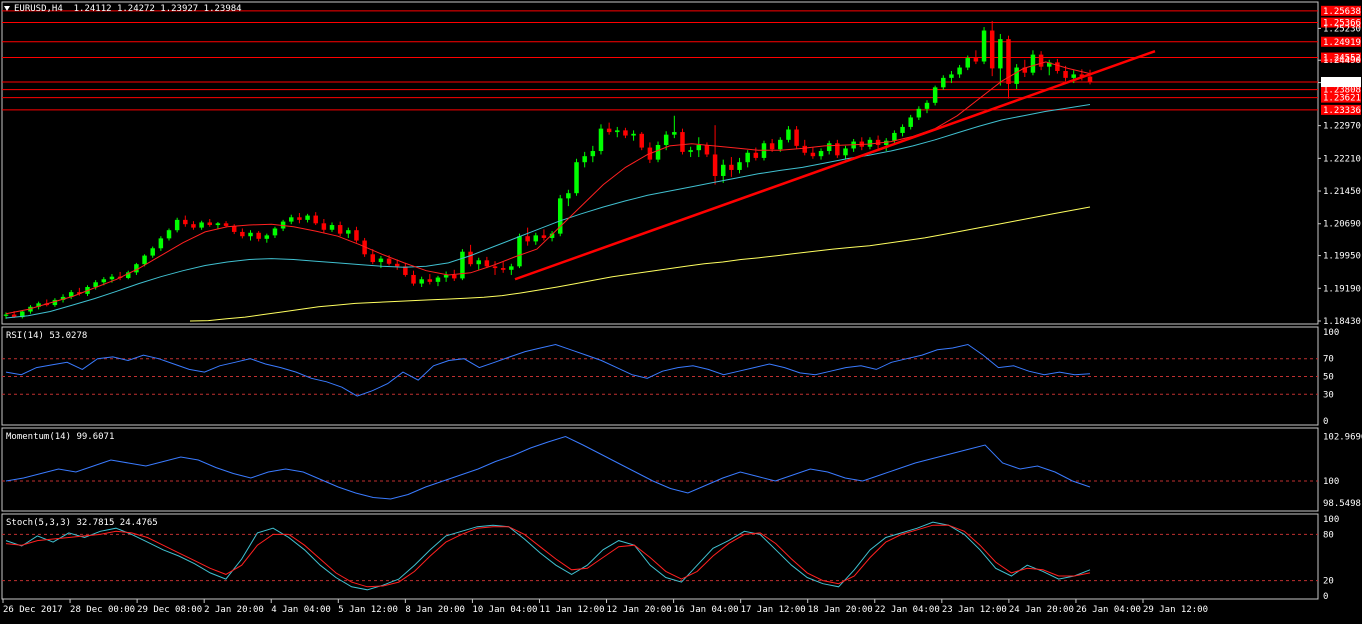 The image size is (1362, 624). What do you see at coordinates (1342, 111) in the screenshot?
I see `price-level-value: 1.23336` at bounding box center [1342, 111].